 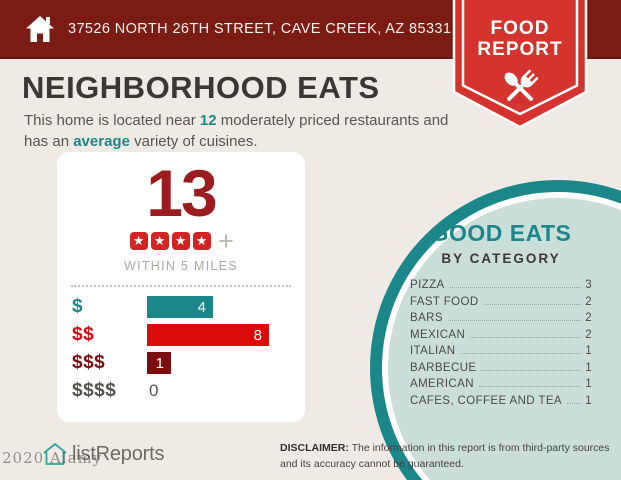 I want to click on logo-text: listReports, so click(x=118, y=453).